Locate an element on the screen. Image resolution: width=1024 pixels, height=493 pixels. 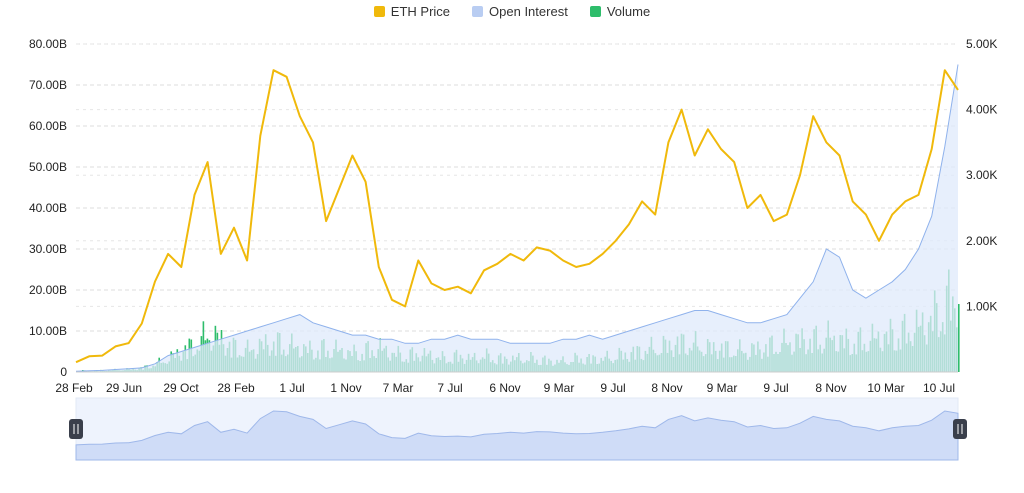
legend-item-open-interest: Open Interest is located at coordinates (520, 11).